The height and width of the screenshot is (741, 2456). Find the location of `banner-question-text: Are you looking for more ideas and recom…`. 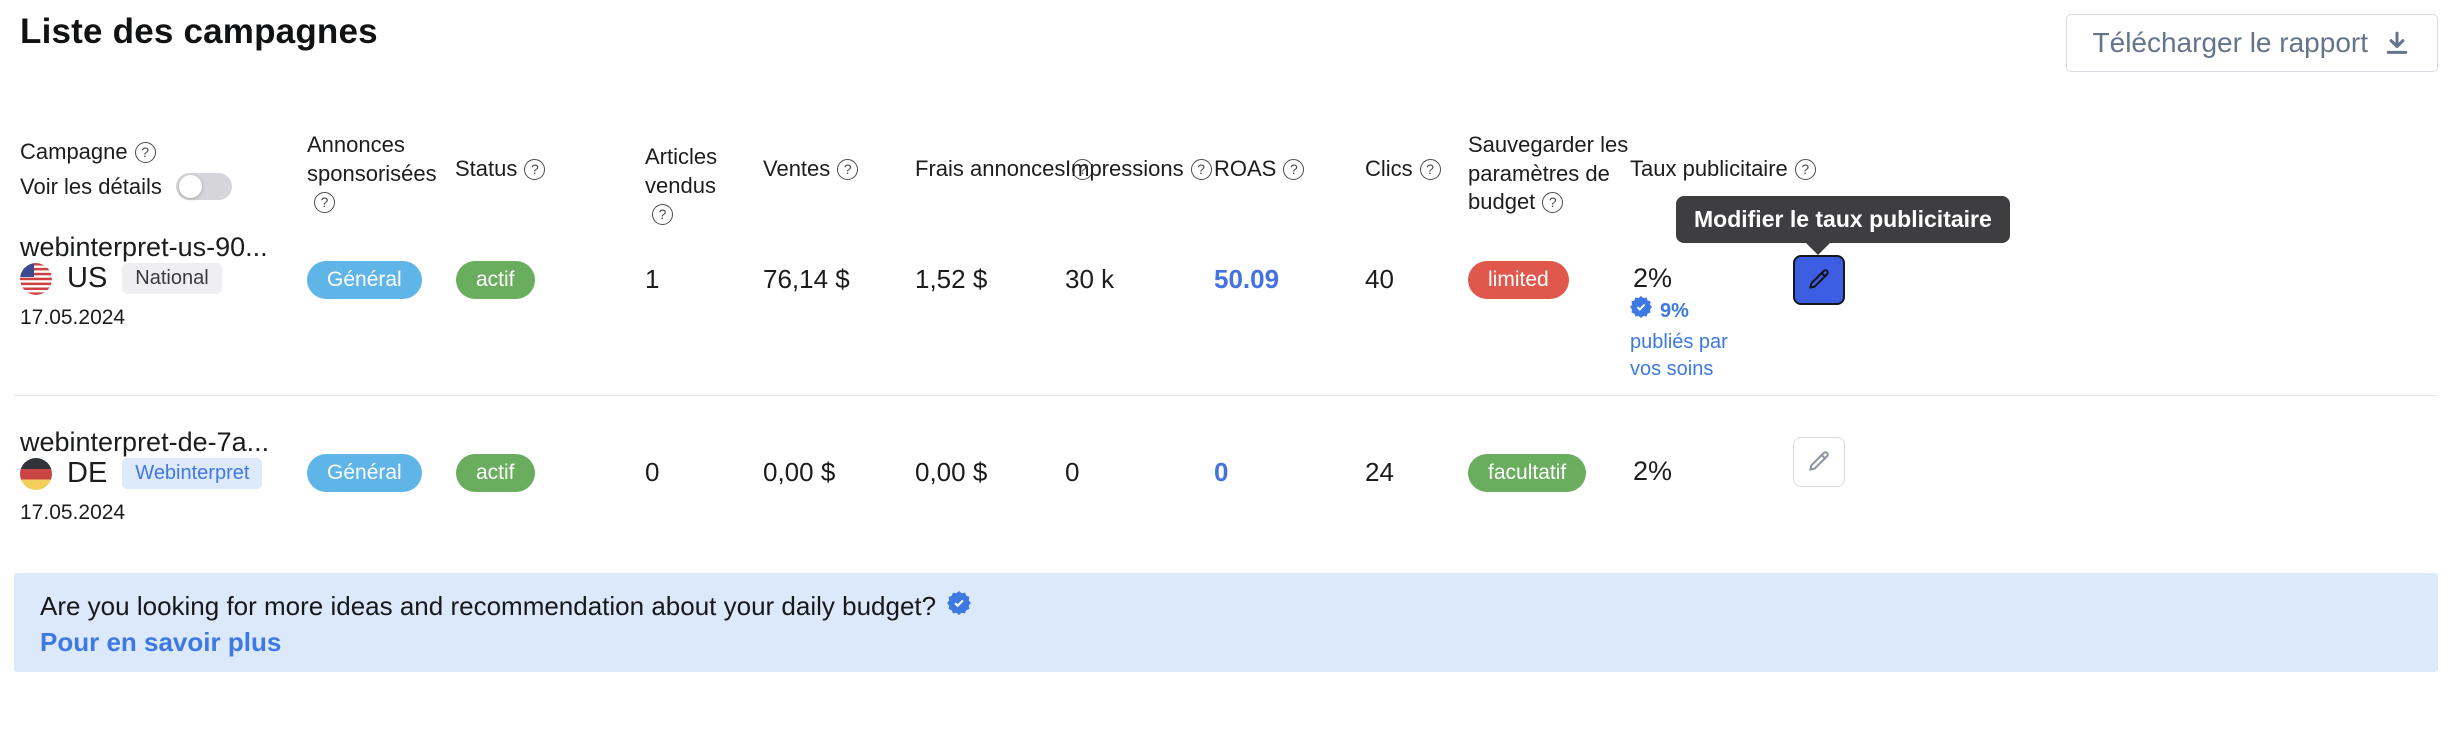

banner-question-text: Are you looking for more ideas and recom… is located at coordinates (488, 606).